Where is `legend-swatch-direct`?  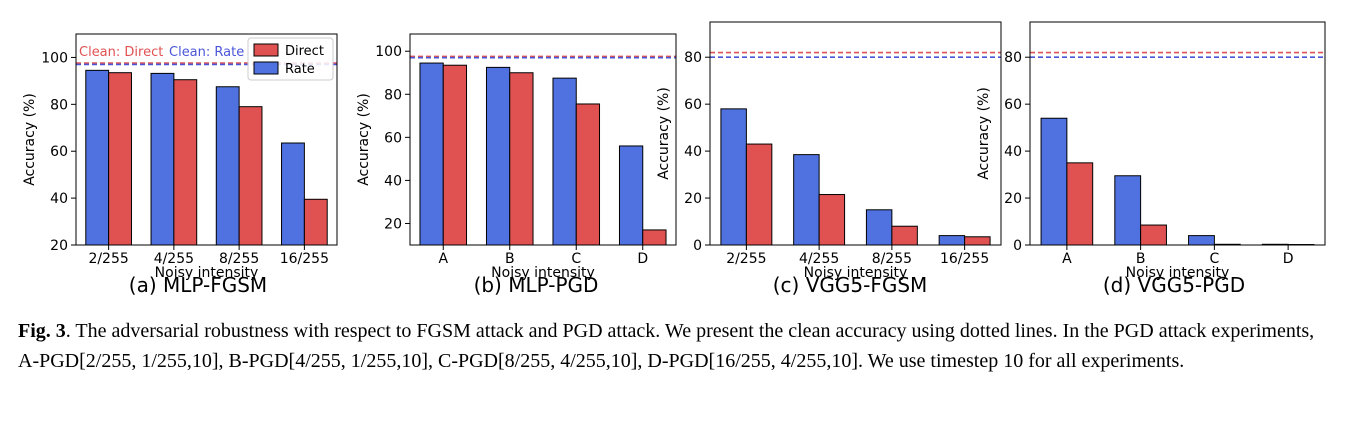
legend-swatch-direct is located at coordinates (266, 50).